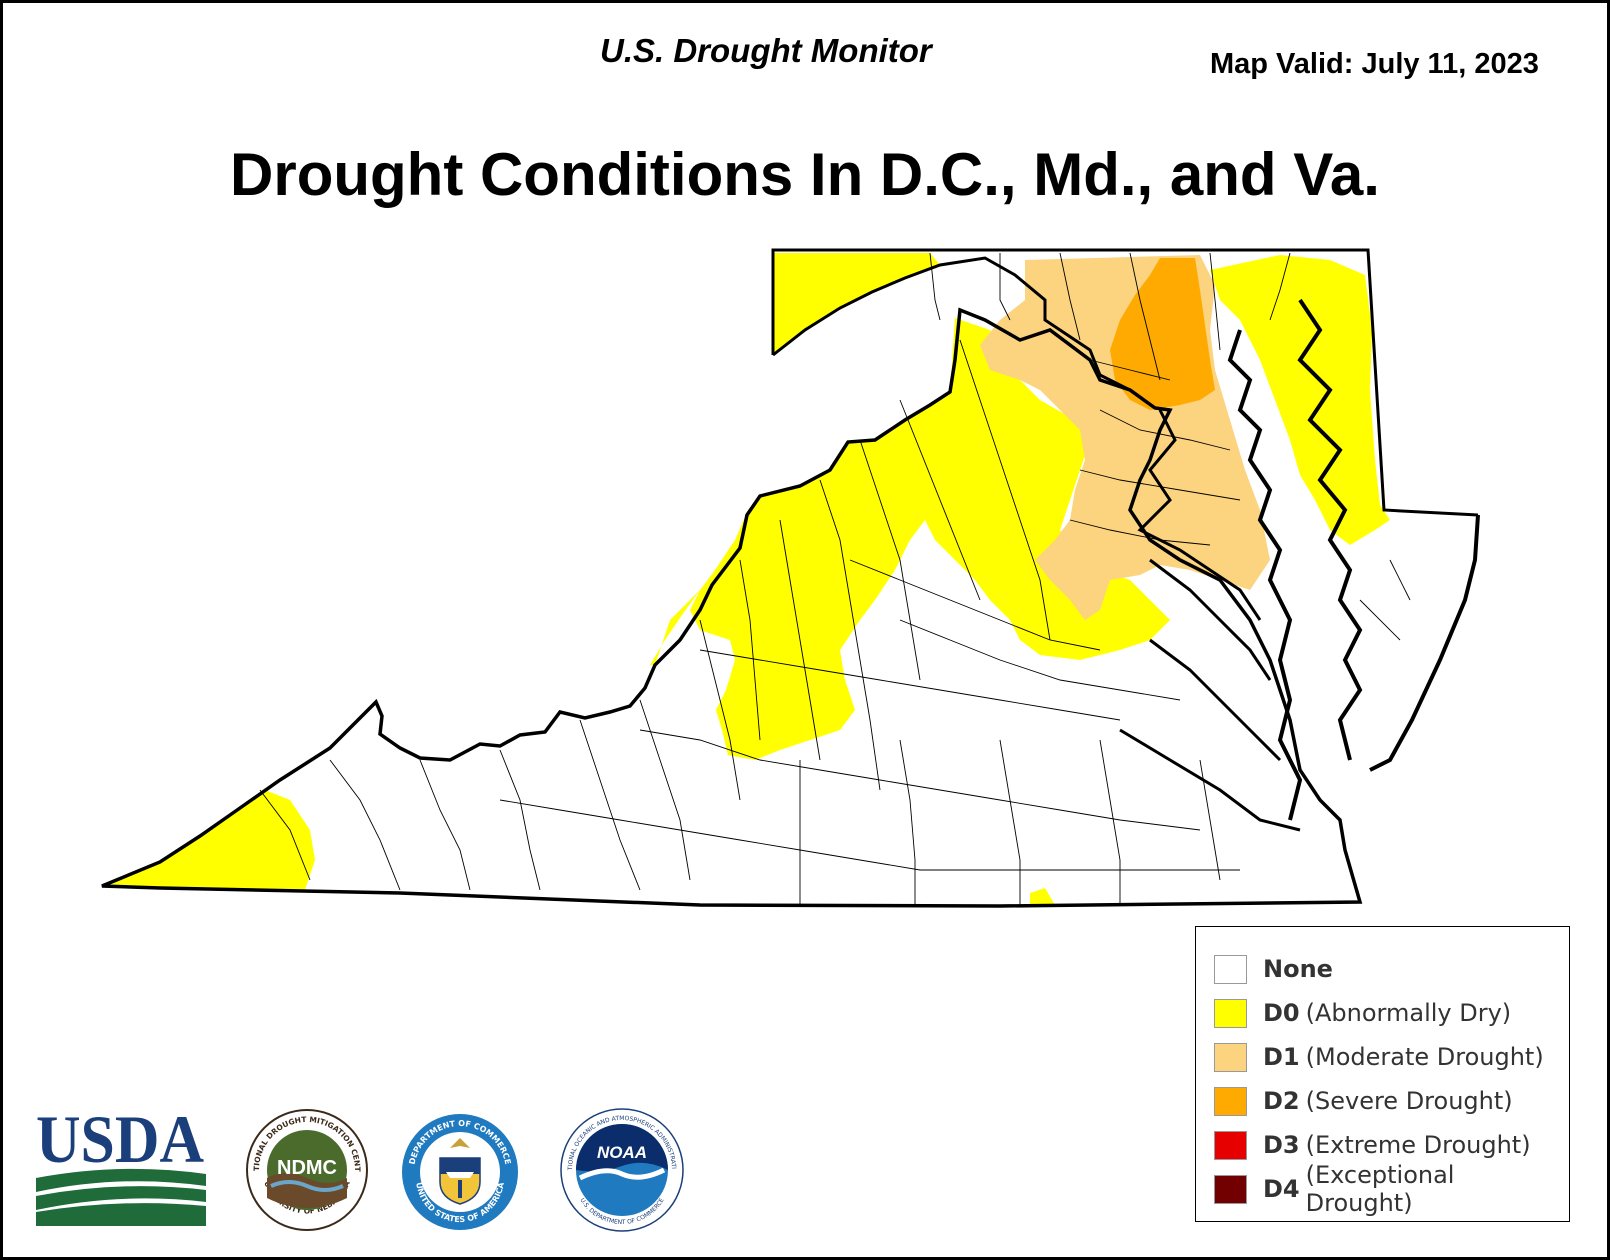 This screenshot has width=1610, height=1260. I want to click on d0-central-region, so click(910, 539).